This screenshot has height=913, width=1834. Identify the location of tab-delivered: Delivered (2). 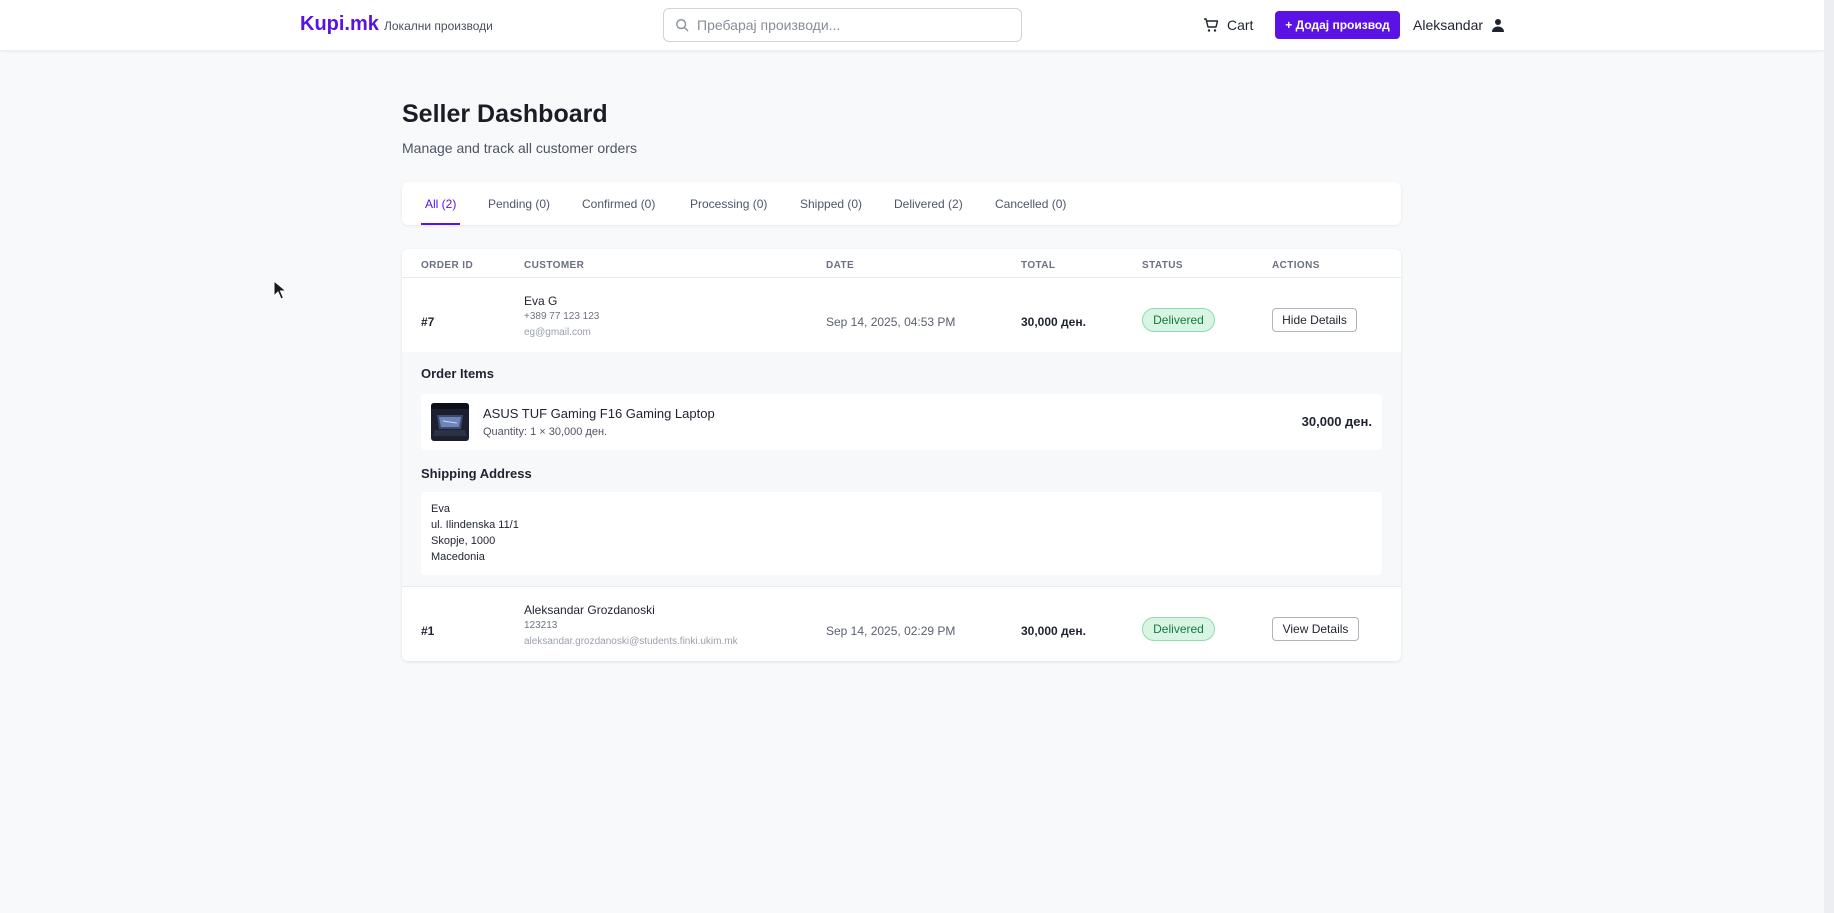
(928, 204).